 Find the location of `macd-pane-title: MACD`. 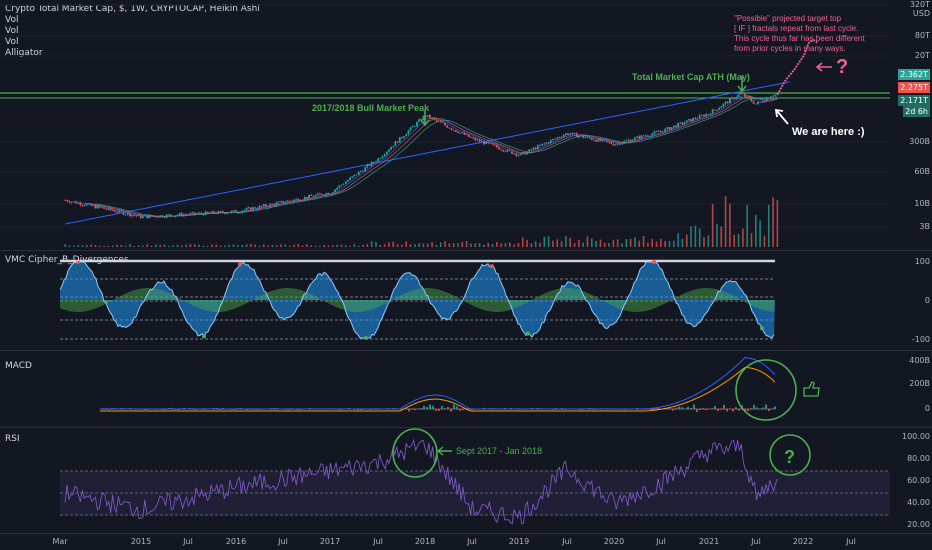

macd-pane-title: MACD is located at coordinates (18, 366).